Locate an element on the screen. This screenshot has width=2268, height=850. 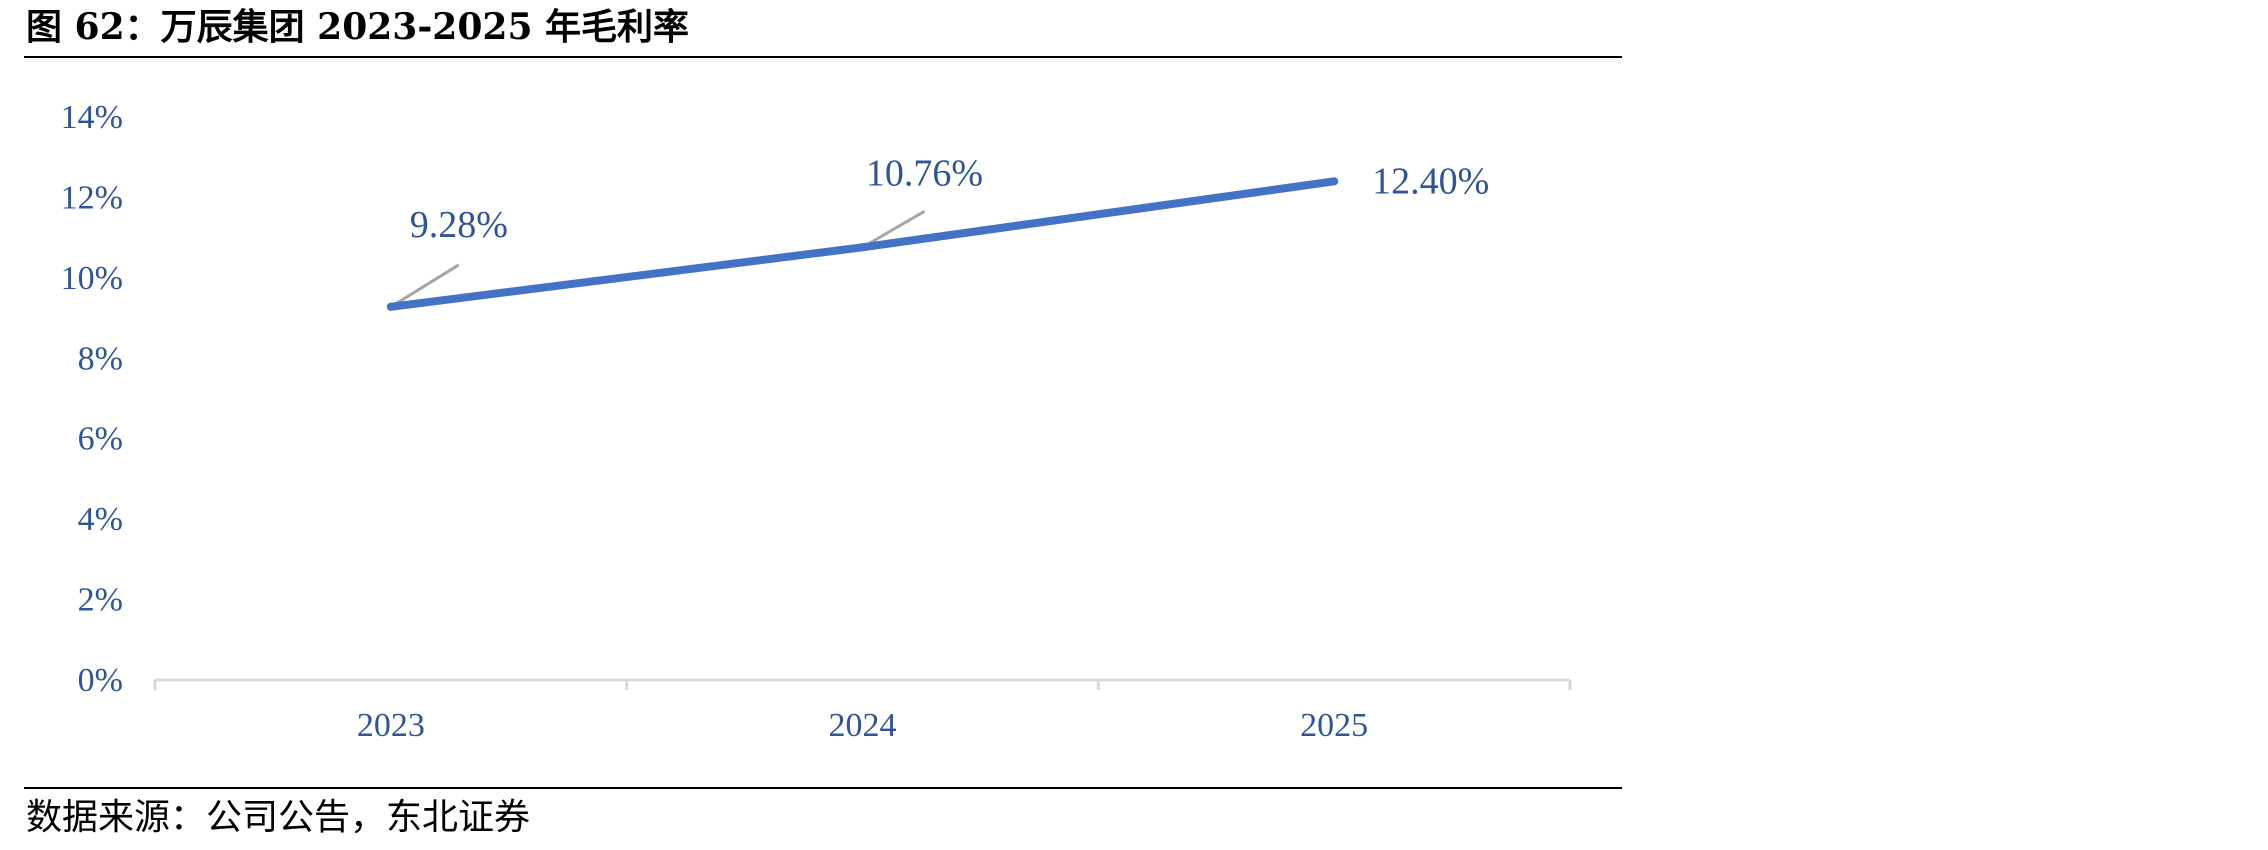
x-axis: 2023 2024 2025 is located at coordinates (862, 711).